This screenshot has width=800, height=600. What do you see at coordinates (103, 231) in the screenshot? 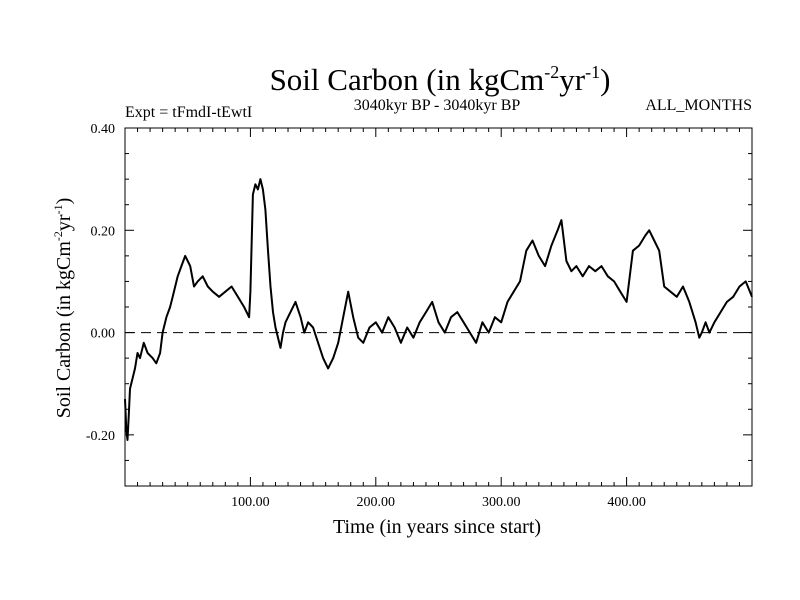
I see `y-tick-label: 0.20` at bounding box center [103, 231].